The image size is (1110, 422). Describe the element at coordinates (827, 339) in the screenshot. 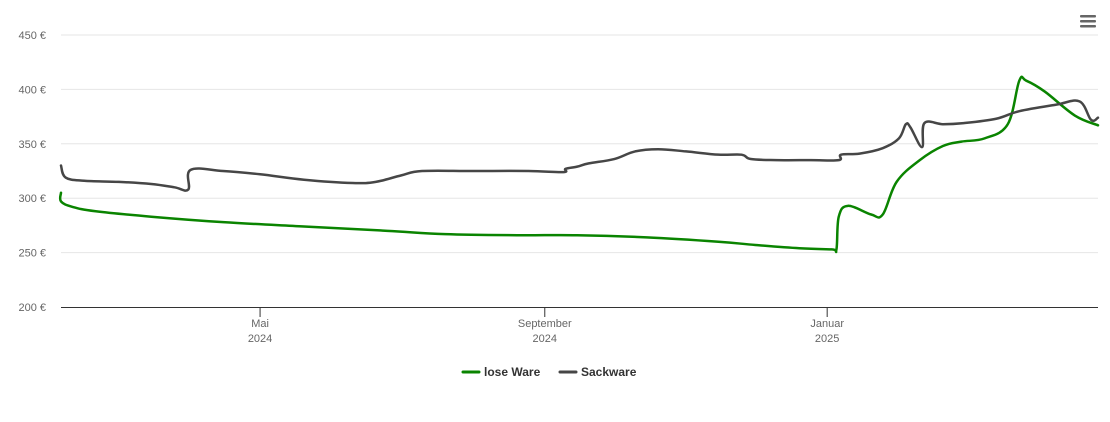

I see `x-tick-label-year: 2025` at that location.